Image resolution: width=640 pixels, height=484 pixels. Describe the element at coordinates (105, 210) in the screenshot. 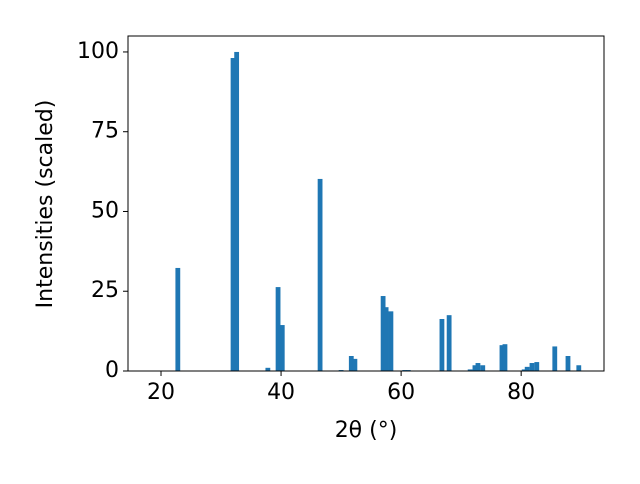

I see `y-tick-label: 50` at that location.